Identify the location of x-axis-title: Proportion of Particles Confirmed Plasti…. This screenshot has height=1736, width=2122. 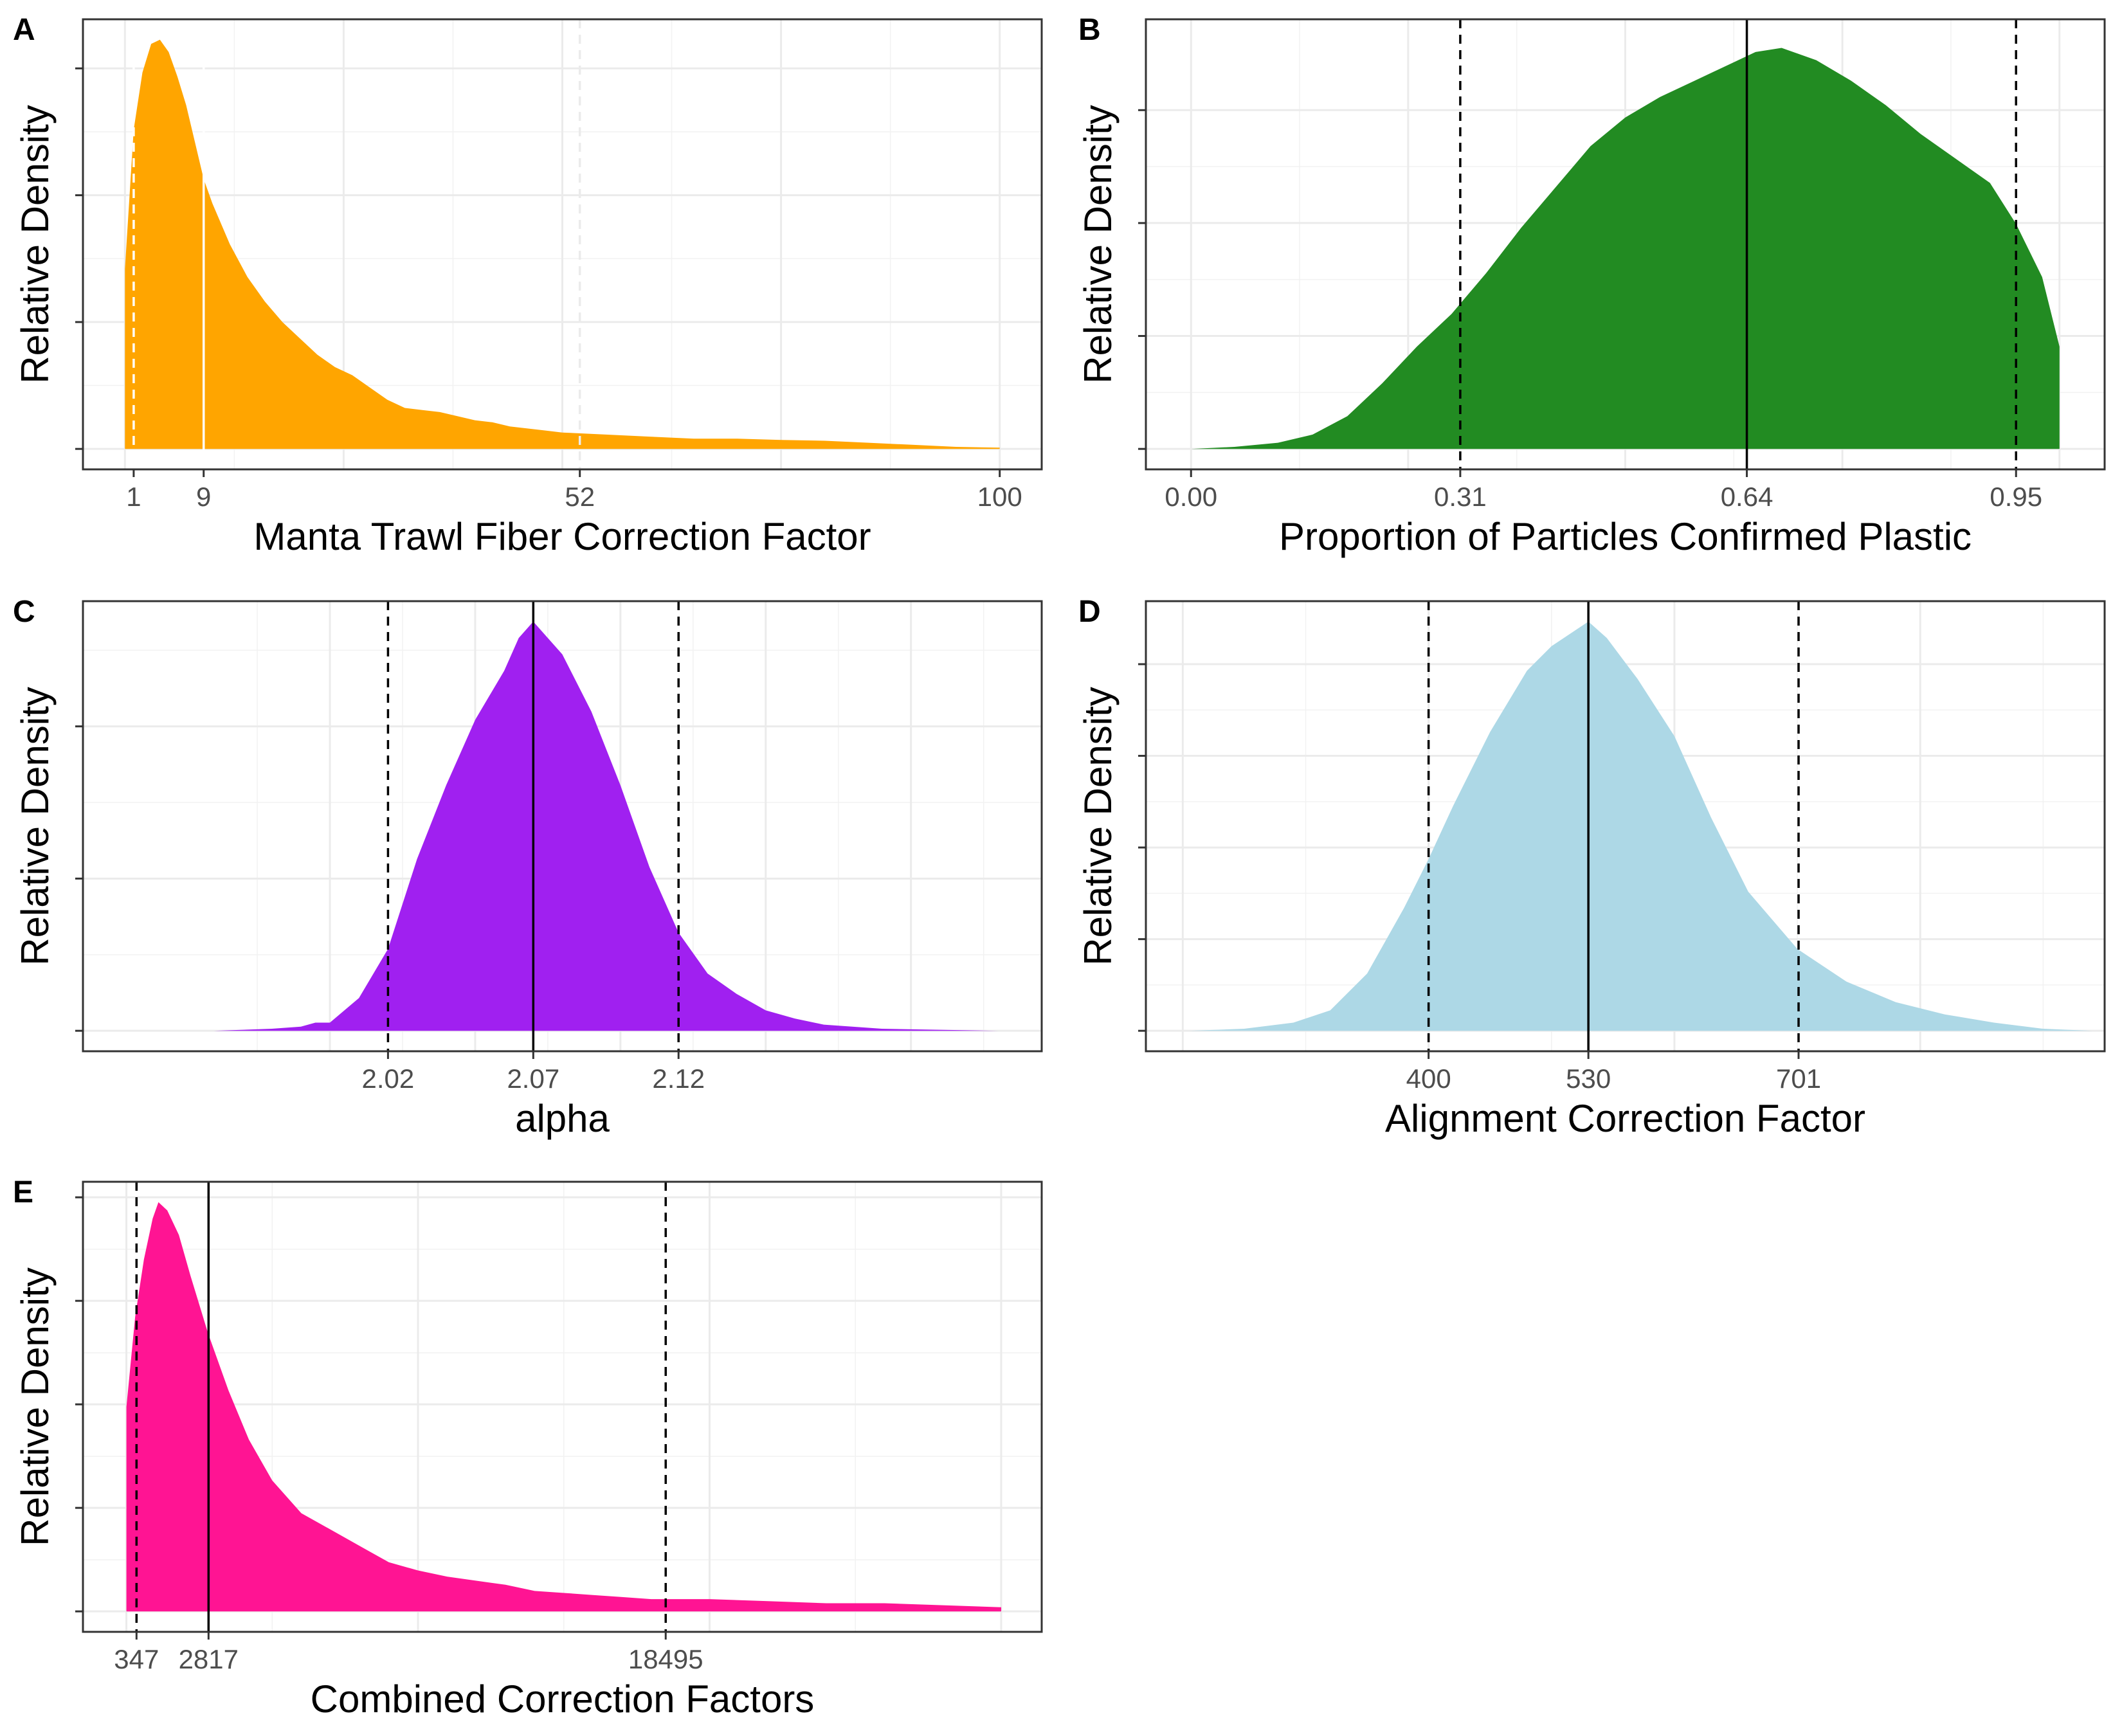
(1625, 536).